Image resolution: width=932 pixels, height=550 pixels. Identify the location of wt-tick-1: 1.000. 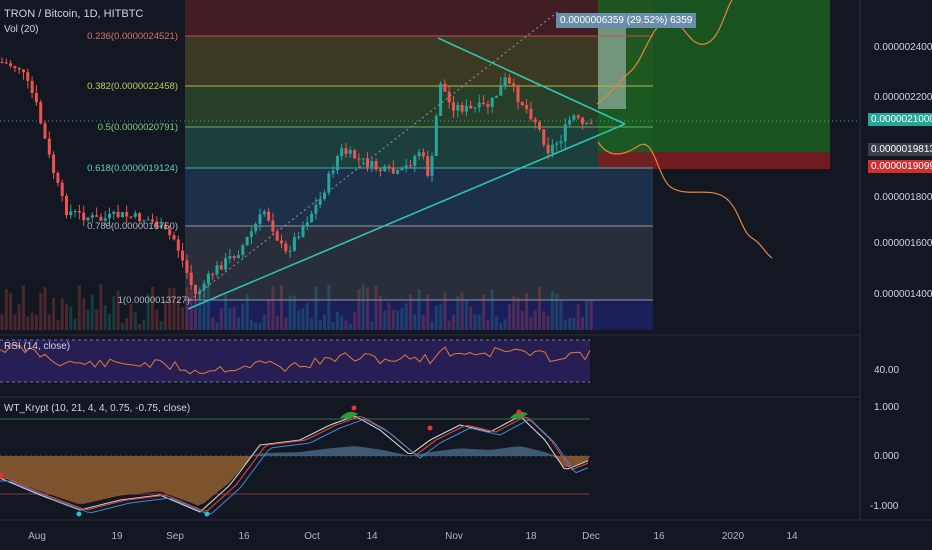
(887, 407).